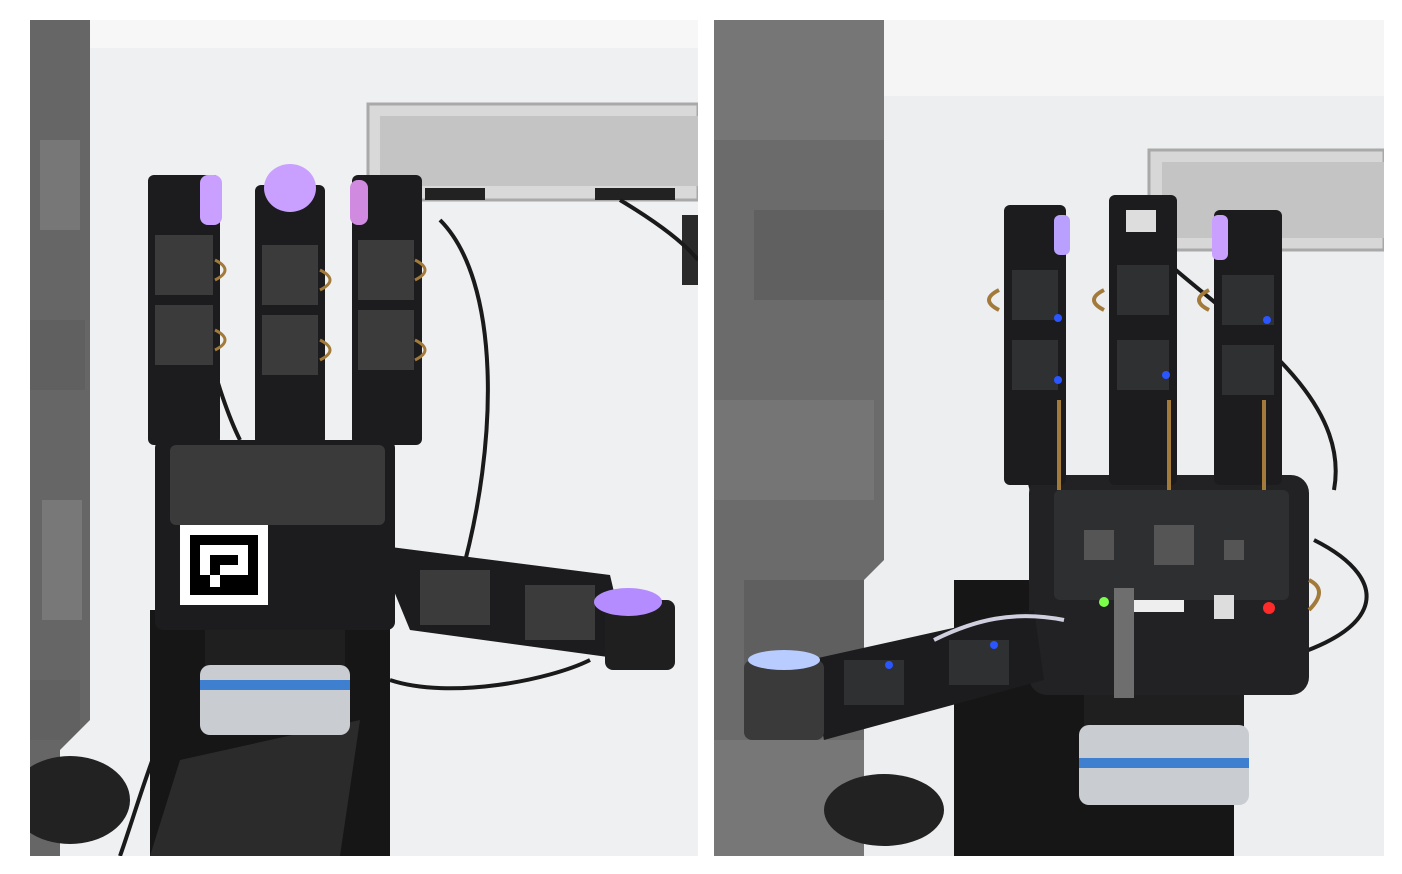 This screenshot has width=1402, height=874. Describe the element at coordinates (255, 788) in the screenshot. I see `arm-link` at that location.